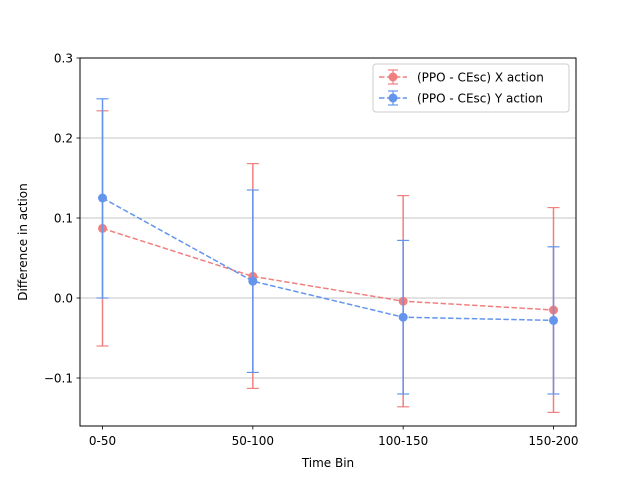  I want to click on legend-marker-x-action, so click(393, 77).